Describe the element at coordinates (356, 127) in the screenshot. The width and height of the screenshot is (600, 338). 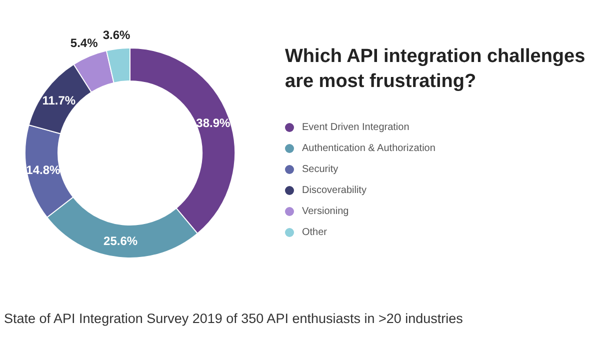
I see `legend-label: Event Driven Integration` at that location.